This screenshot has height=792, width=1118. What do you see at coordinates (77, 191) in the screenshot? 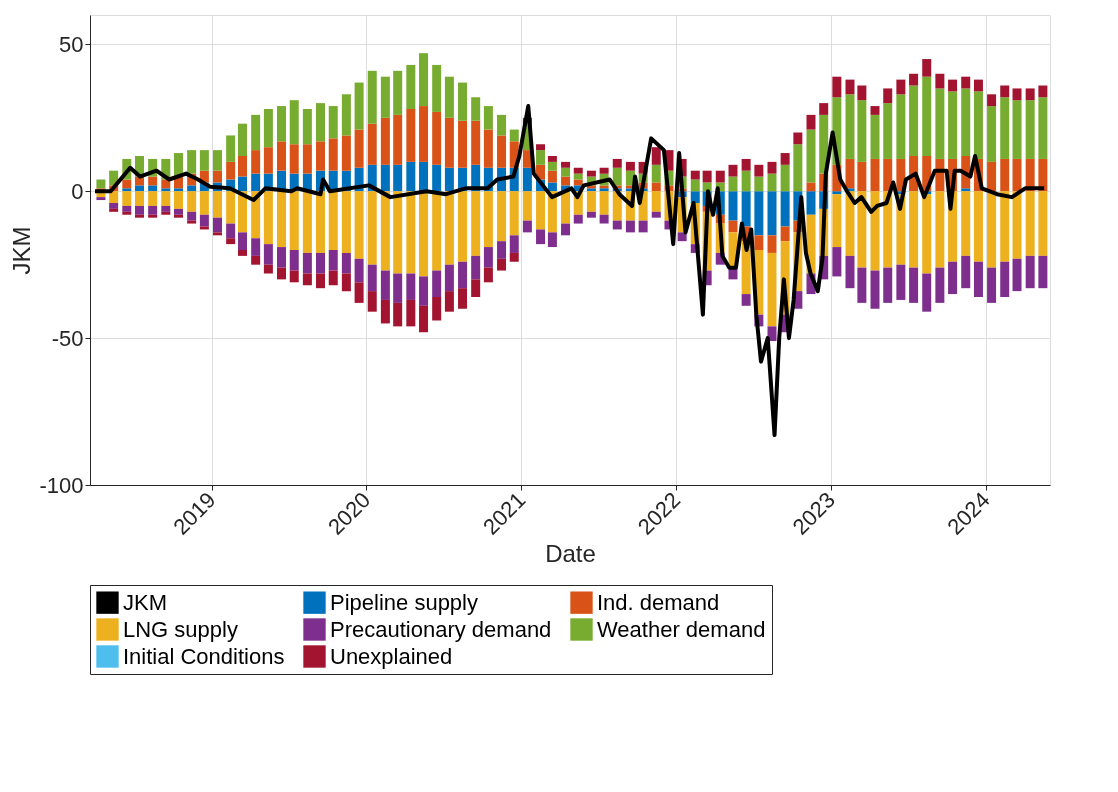
I see `y-tick-label: 0` at bounding box center [77, 191].